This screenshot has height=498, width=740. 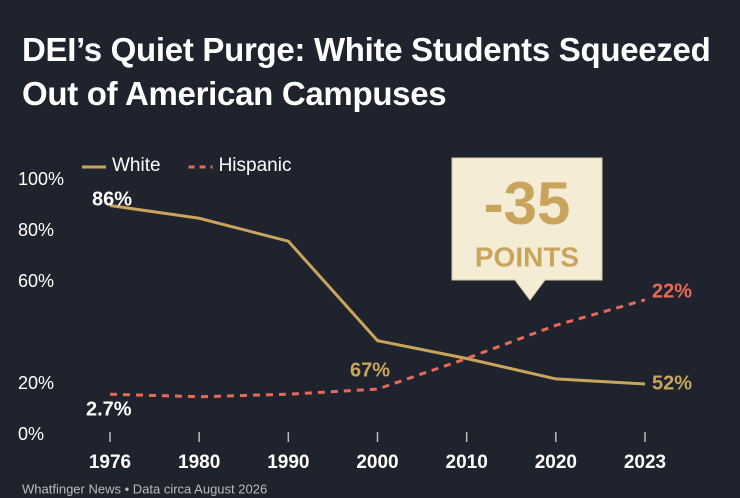 What do you see at coordinates (41, 179) in the screenshot?
I see `y-tick-label: 100%` at bounding box center [41, 179].